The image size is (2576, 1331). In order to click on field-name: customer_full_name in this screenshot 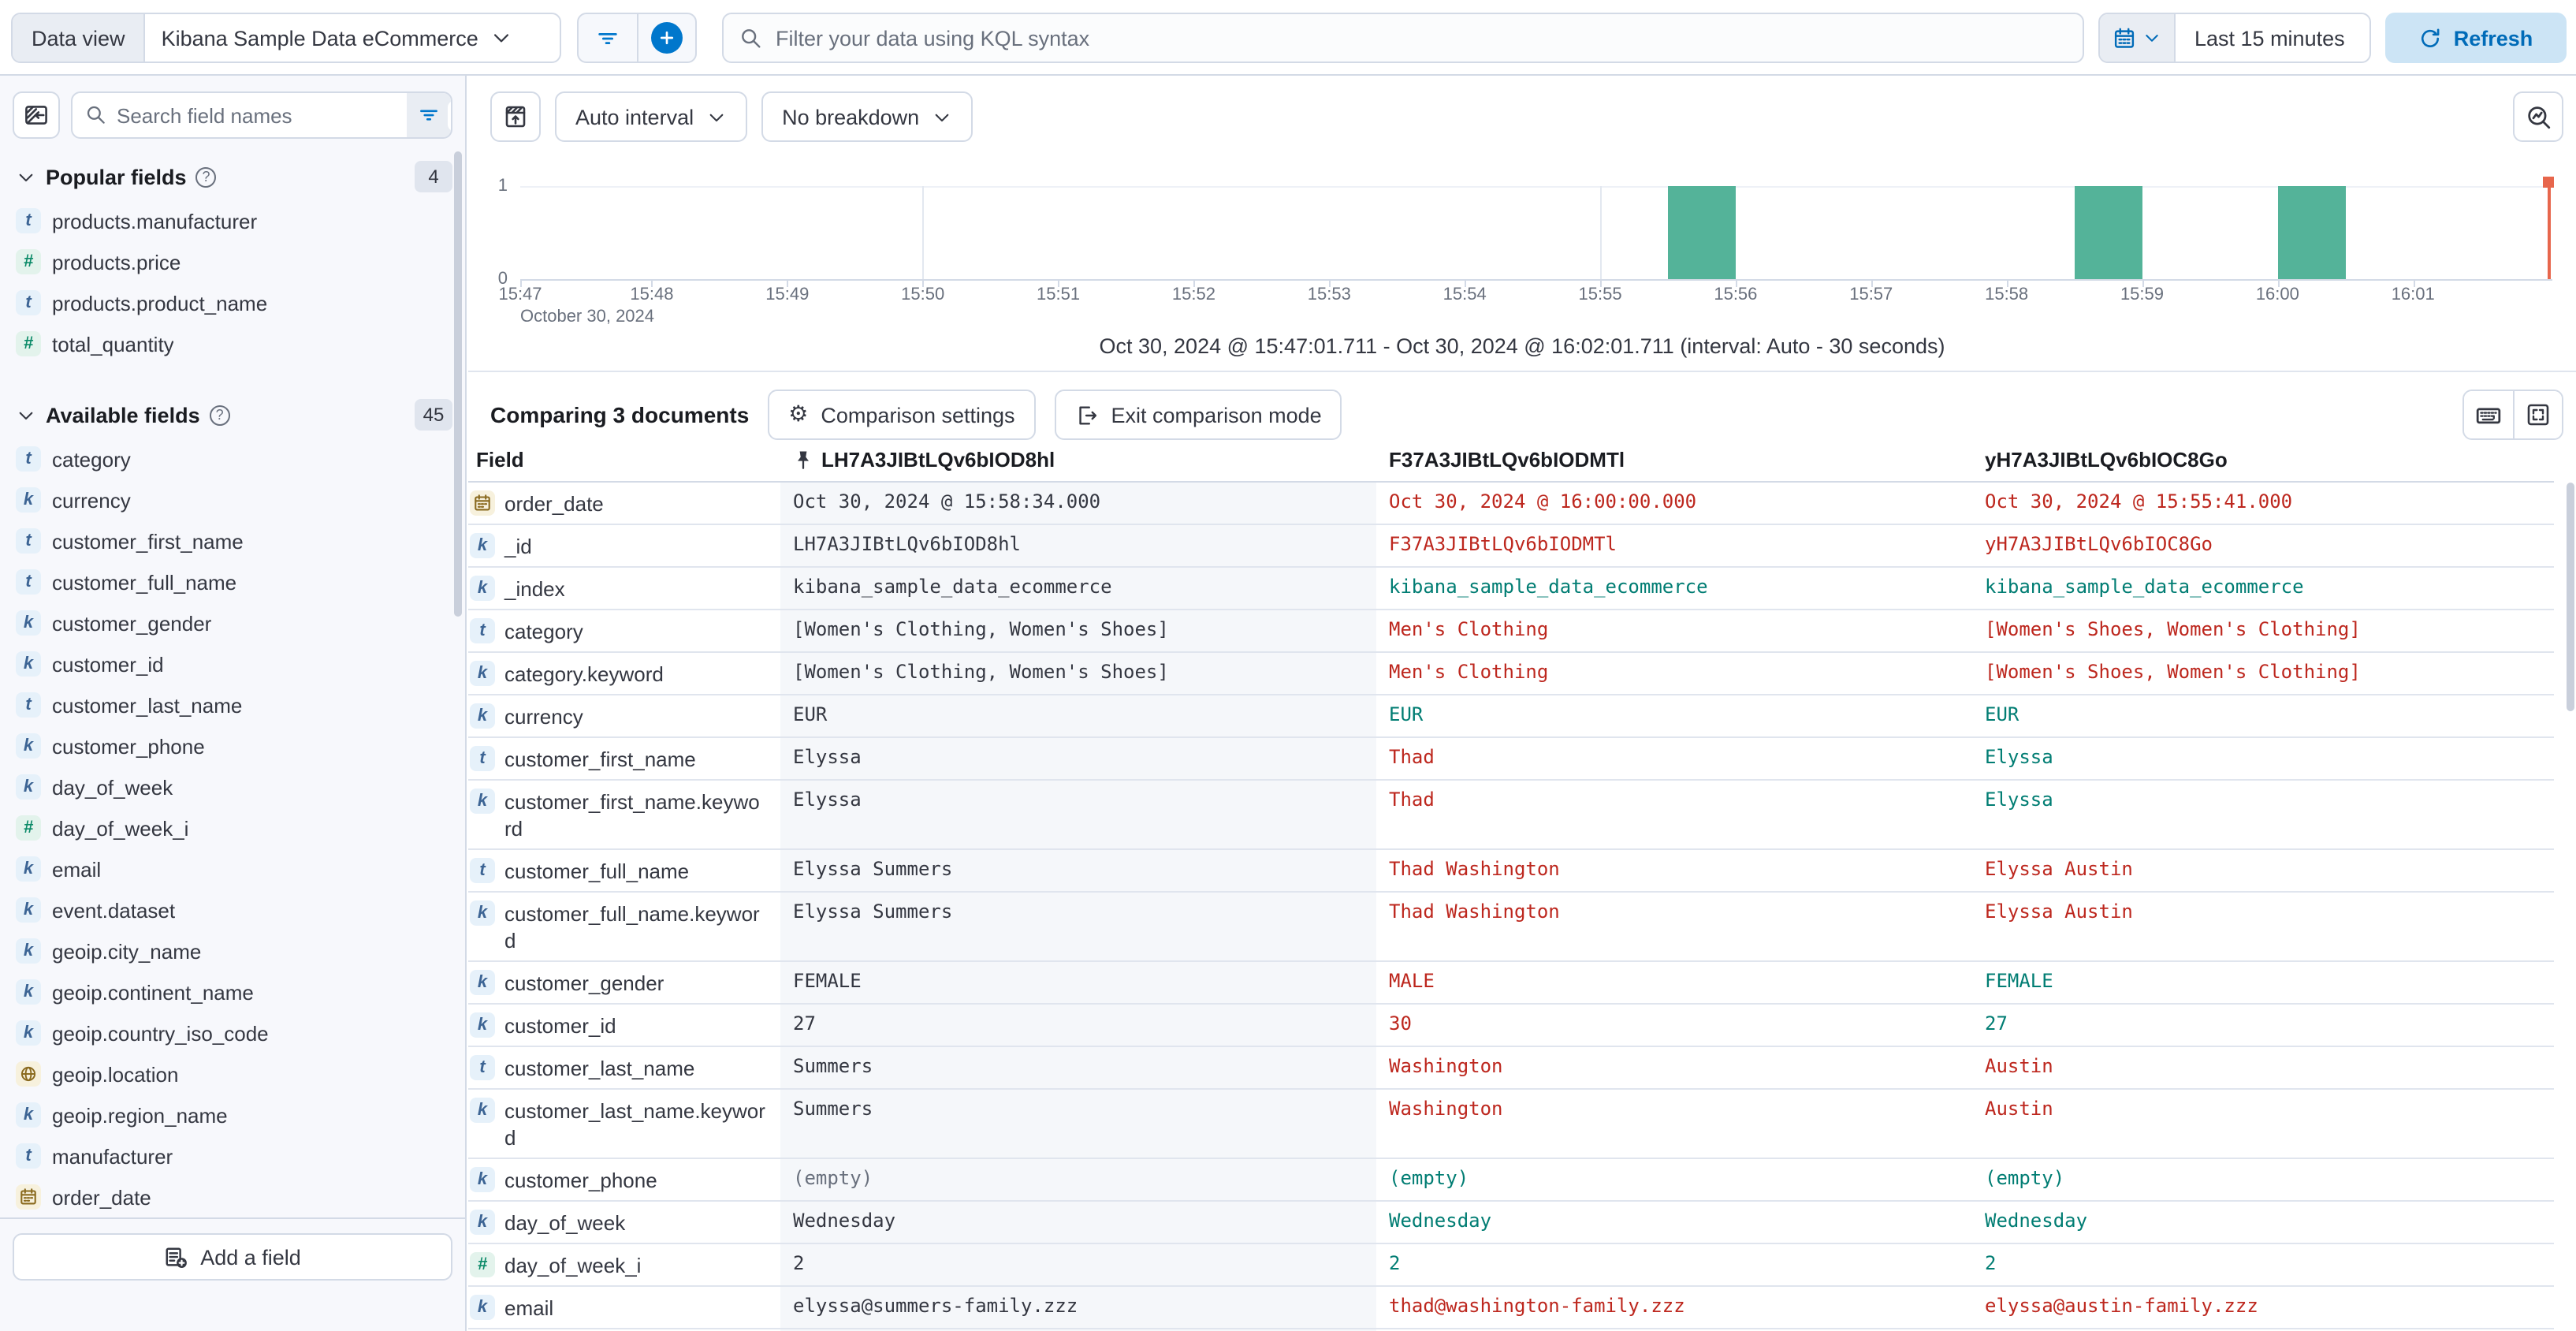, I will do `click(597, 871)`.